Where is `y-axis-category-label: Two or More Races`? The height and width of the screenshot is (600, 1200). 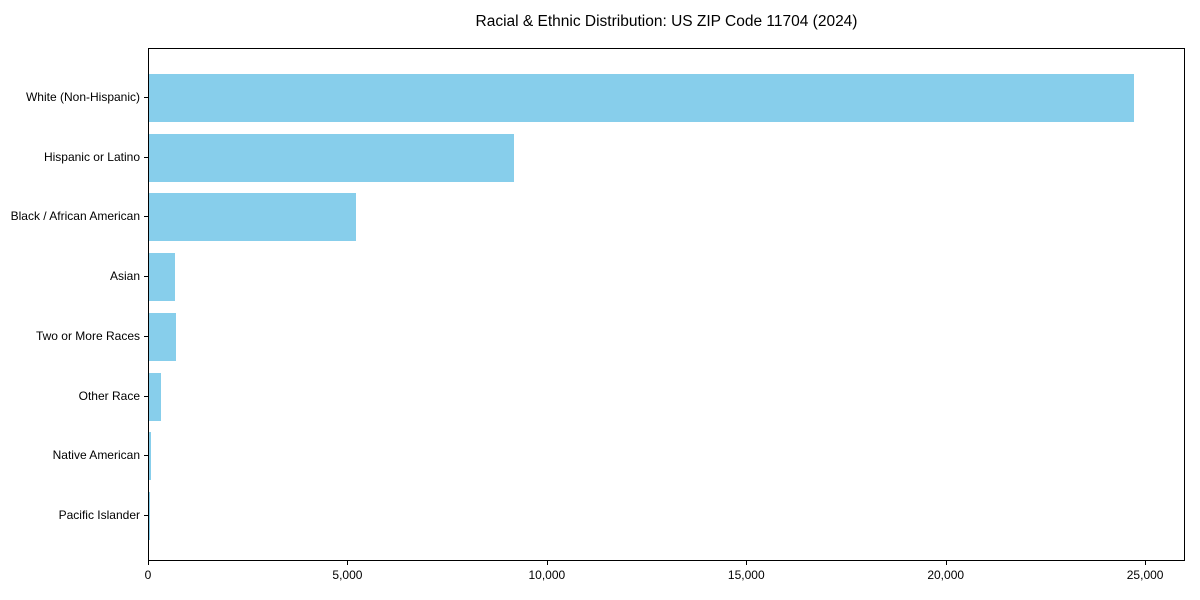
y-axis-category-label: Two or More Races is located at coordinates (87, 335).